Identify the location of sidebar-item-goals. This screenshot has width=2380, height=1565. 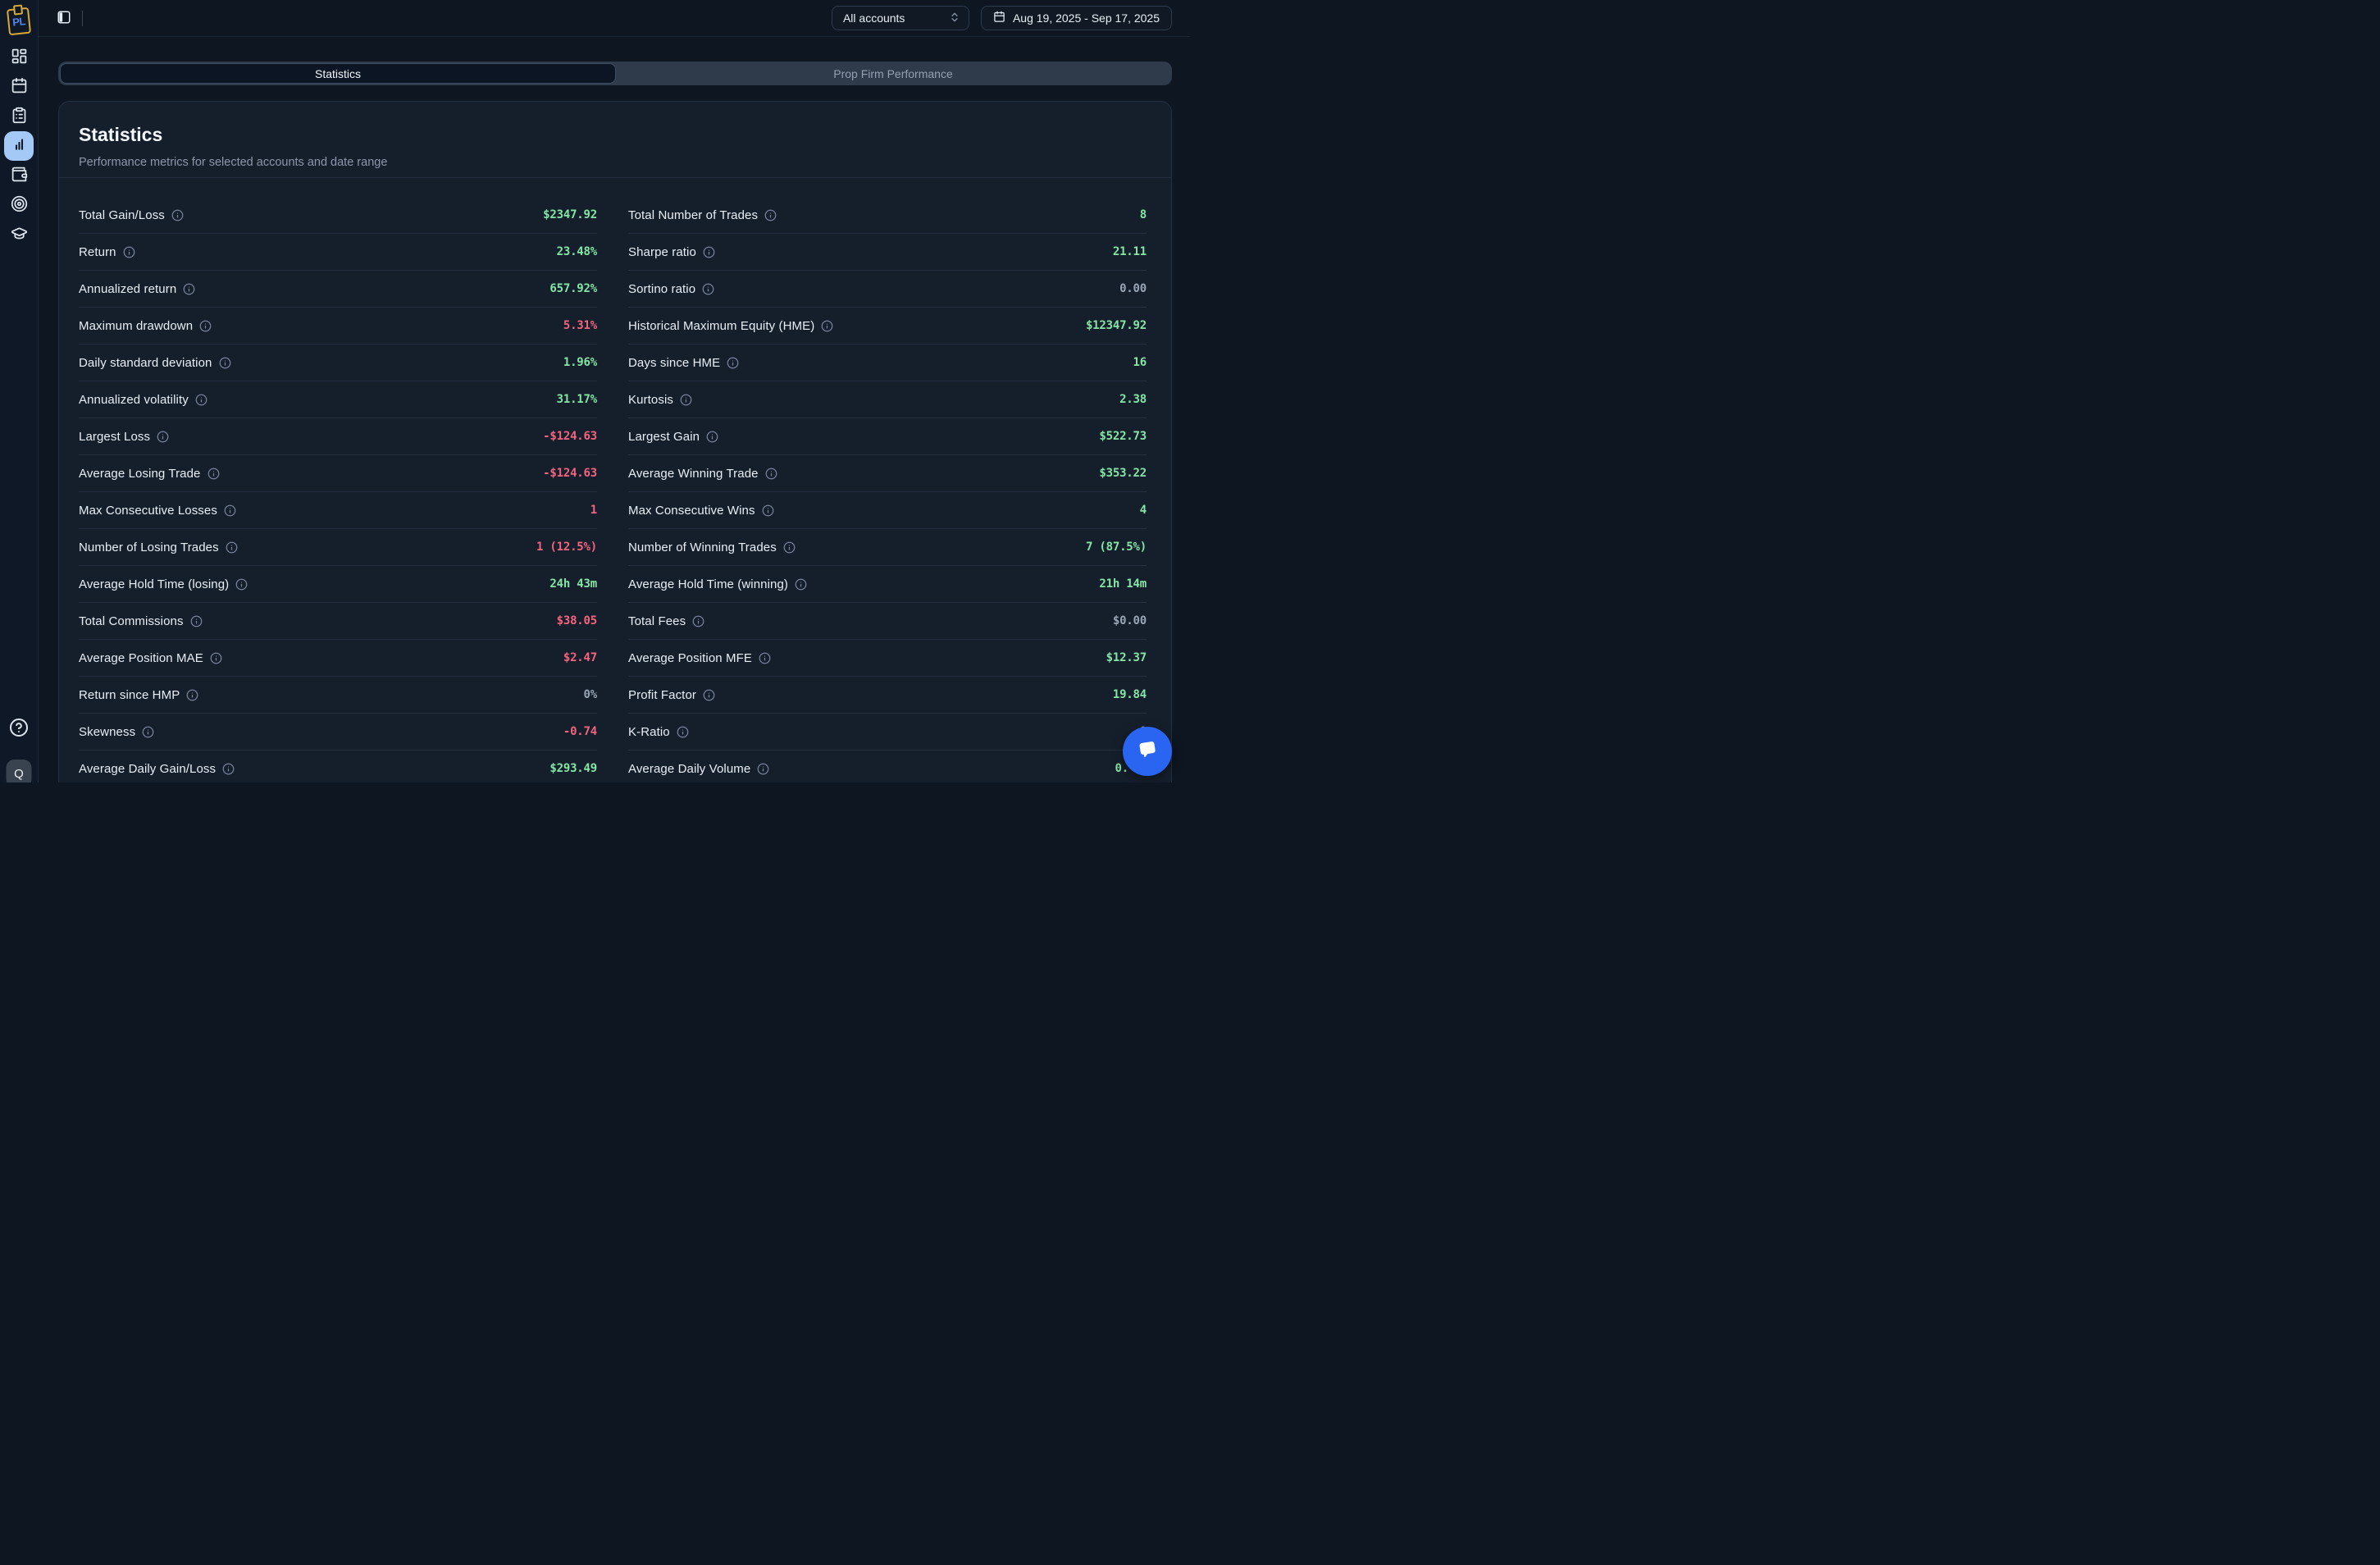
(19, 205).